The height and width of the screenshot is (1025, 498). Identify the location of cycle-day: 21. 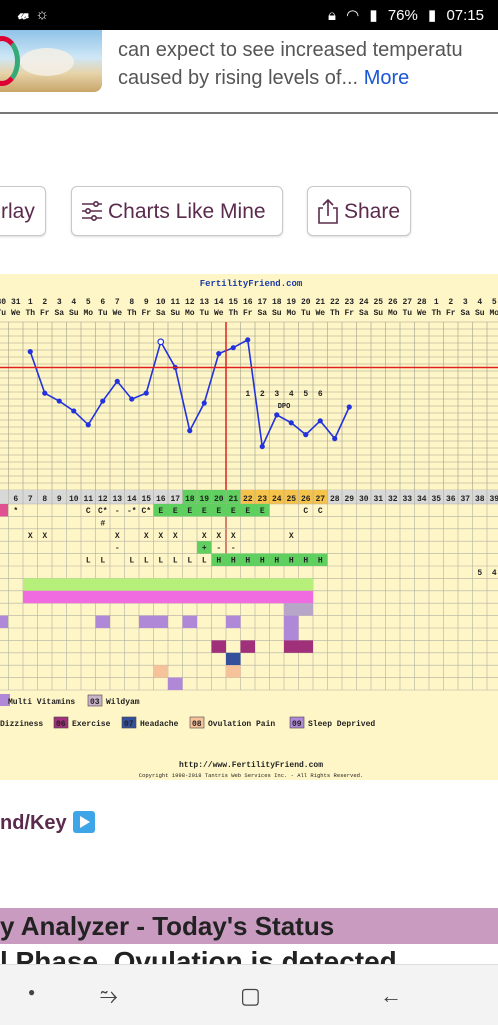
(233, 499).